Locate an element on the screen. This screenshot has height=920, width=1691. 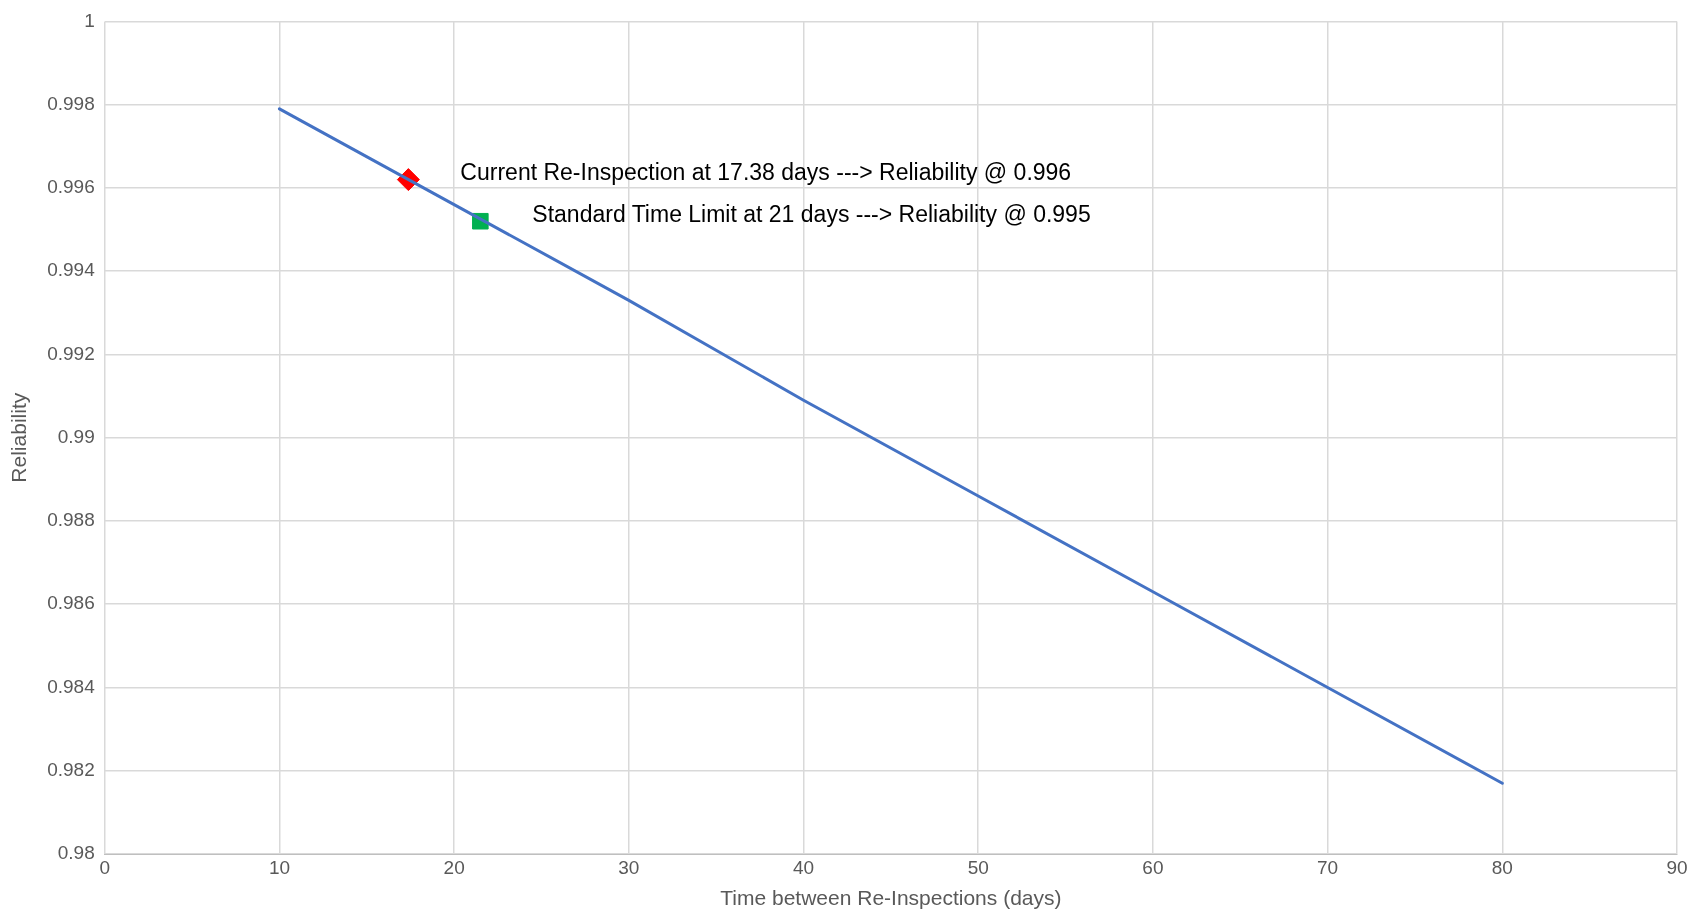
y-tick-label: 0.998 is located at coordinates (71, 103).